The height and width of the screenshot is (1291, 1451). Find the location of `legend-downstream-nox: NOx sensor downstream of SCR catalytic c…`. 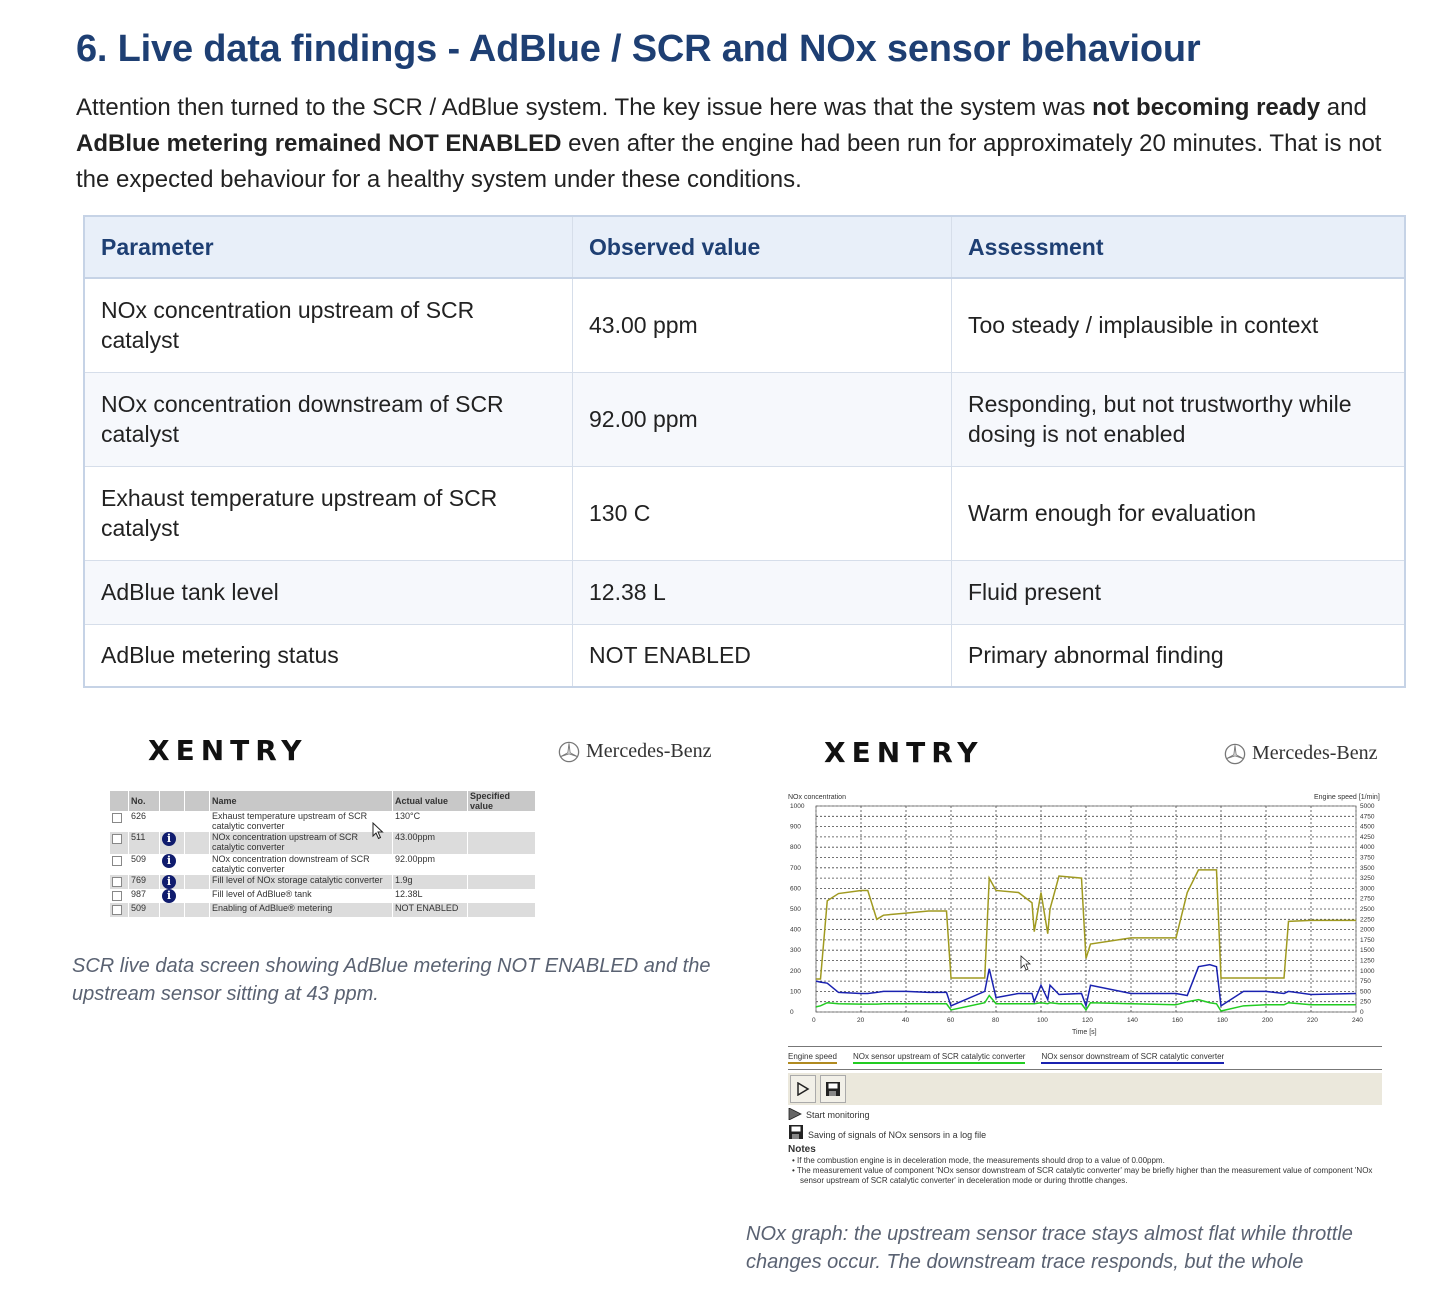

legend-downstream-nox: NOx sensor downstream of SCR catalytic c… is located at coordinates (1133, 1058).